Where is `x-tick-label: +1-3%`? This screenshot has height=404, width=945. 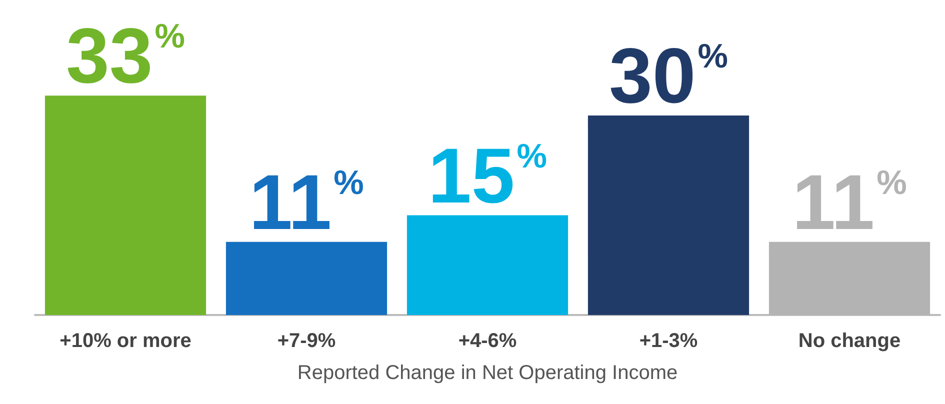 x-tick-label: +1-3% is located at coordinates (668, 341).